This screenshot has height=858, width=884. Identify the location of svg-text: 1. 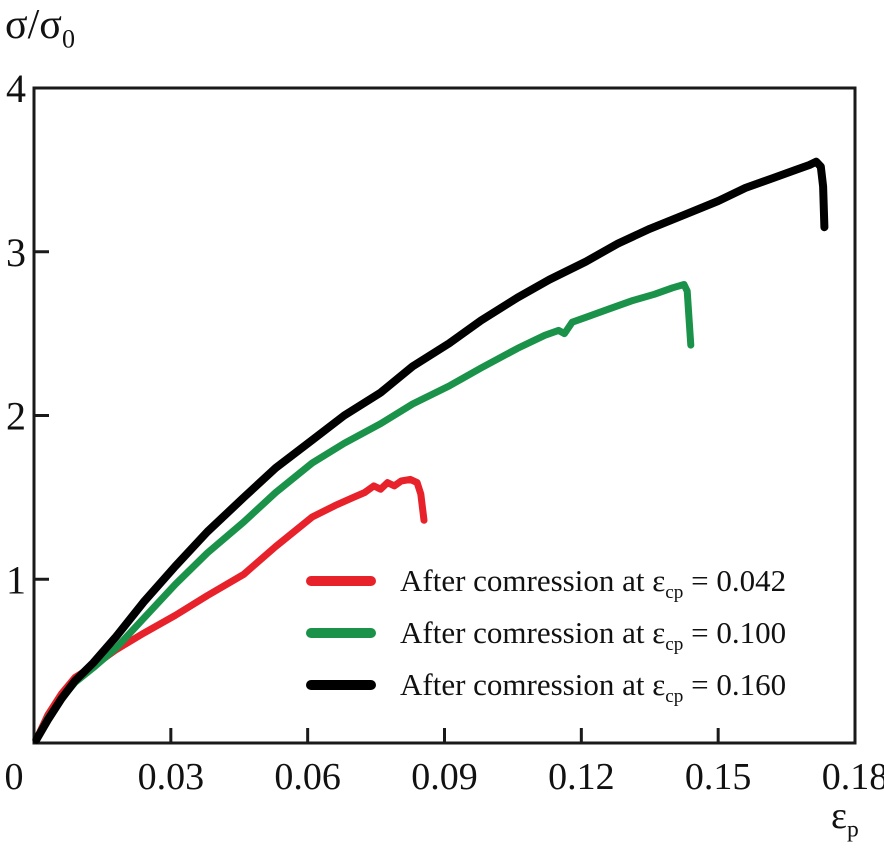
(16, 579).